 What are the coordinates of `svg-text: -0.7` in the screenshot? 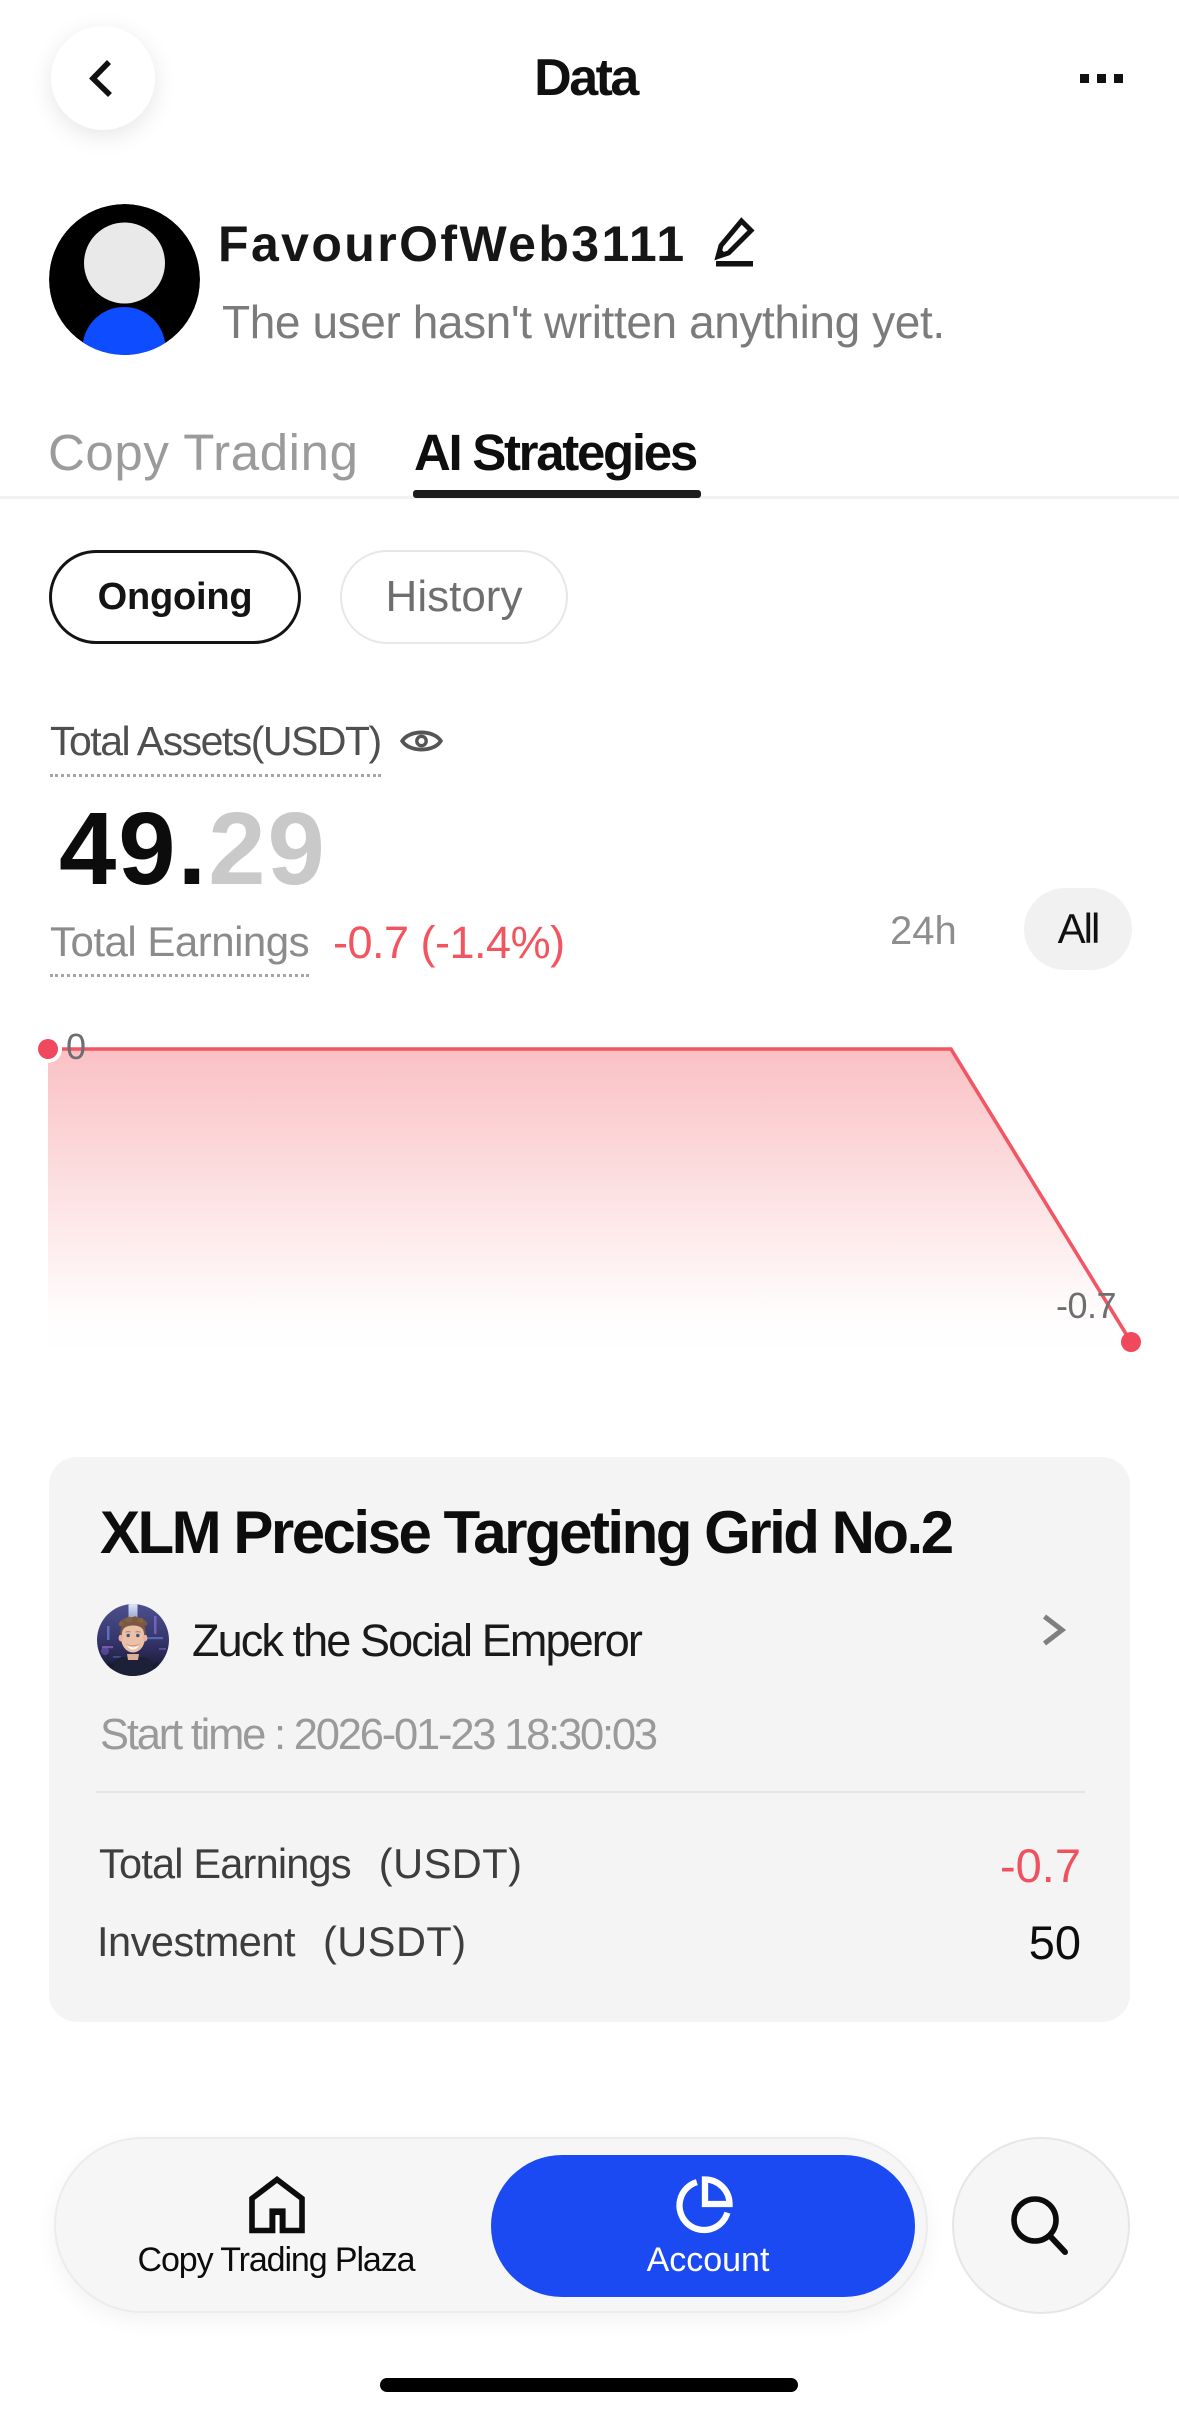 It's located at (1086, 1305).